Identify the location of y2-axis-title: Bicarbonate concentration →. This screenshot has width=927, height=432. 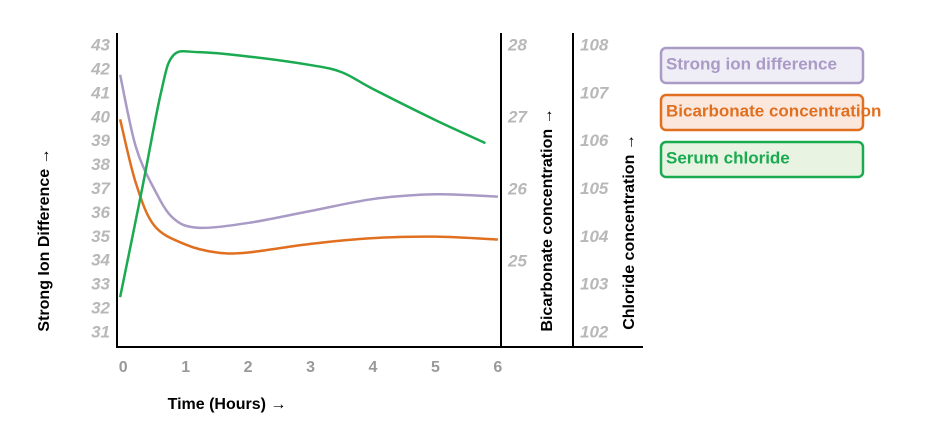
(547, 219).